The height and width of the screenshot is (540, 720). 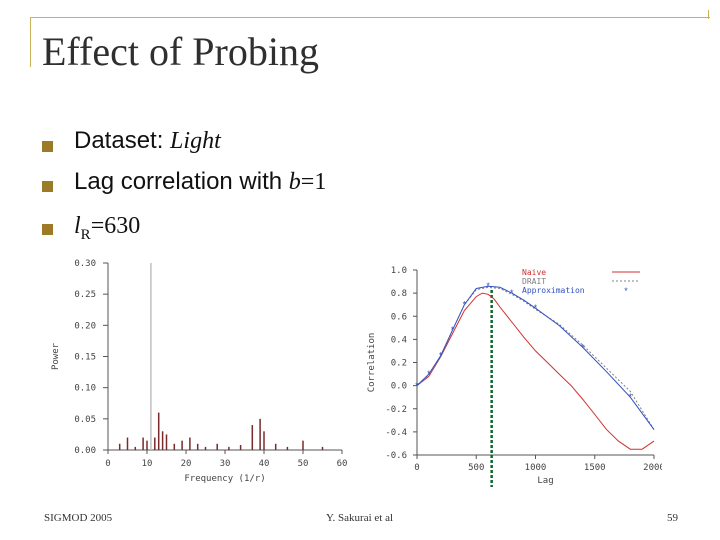 I want to click on legend-label: Naive, so click(x=534, y=272).